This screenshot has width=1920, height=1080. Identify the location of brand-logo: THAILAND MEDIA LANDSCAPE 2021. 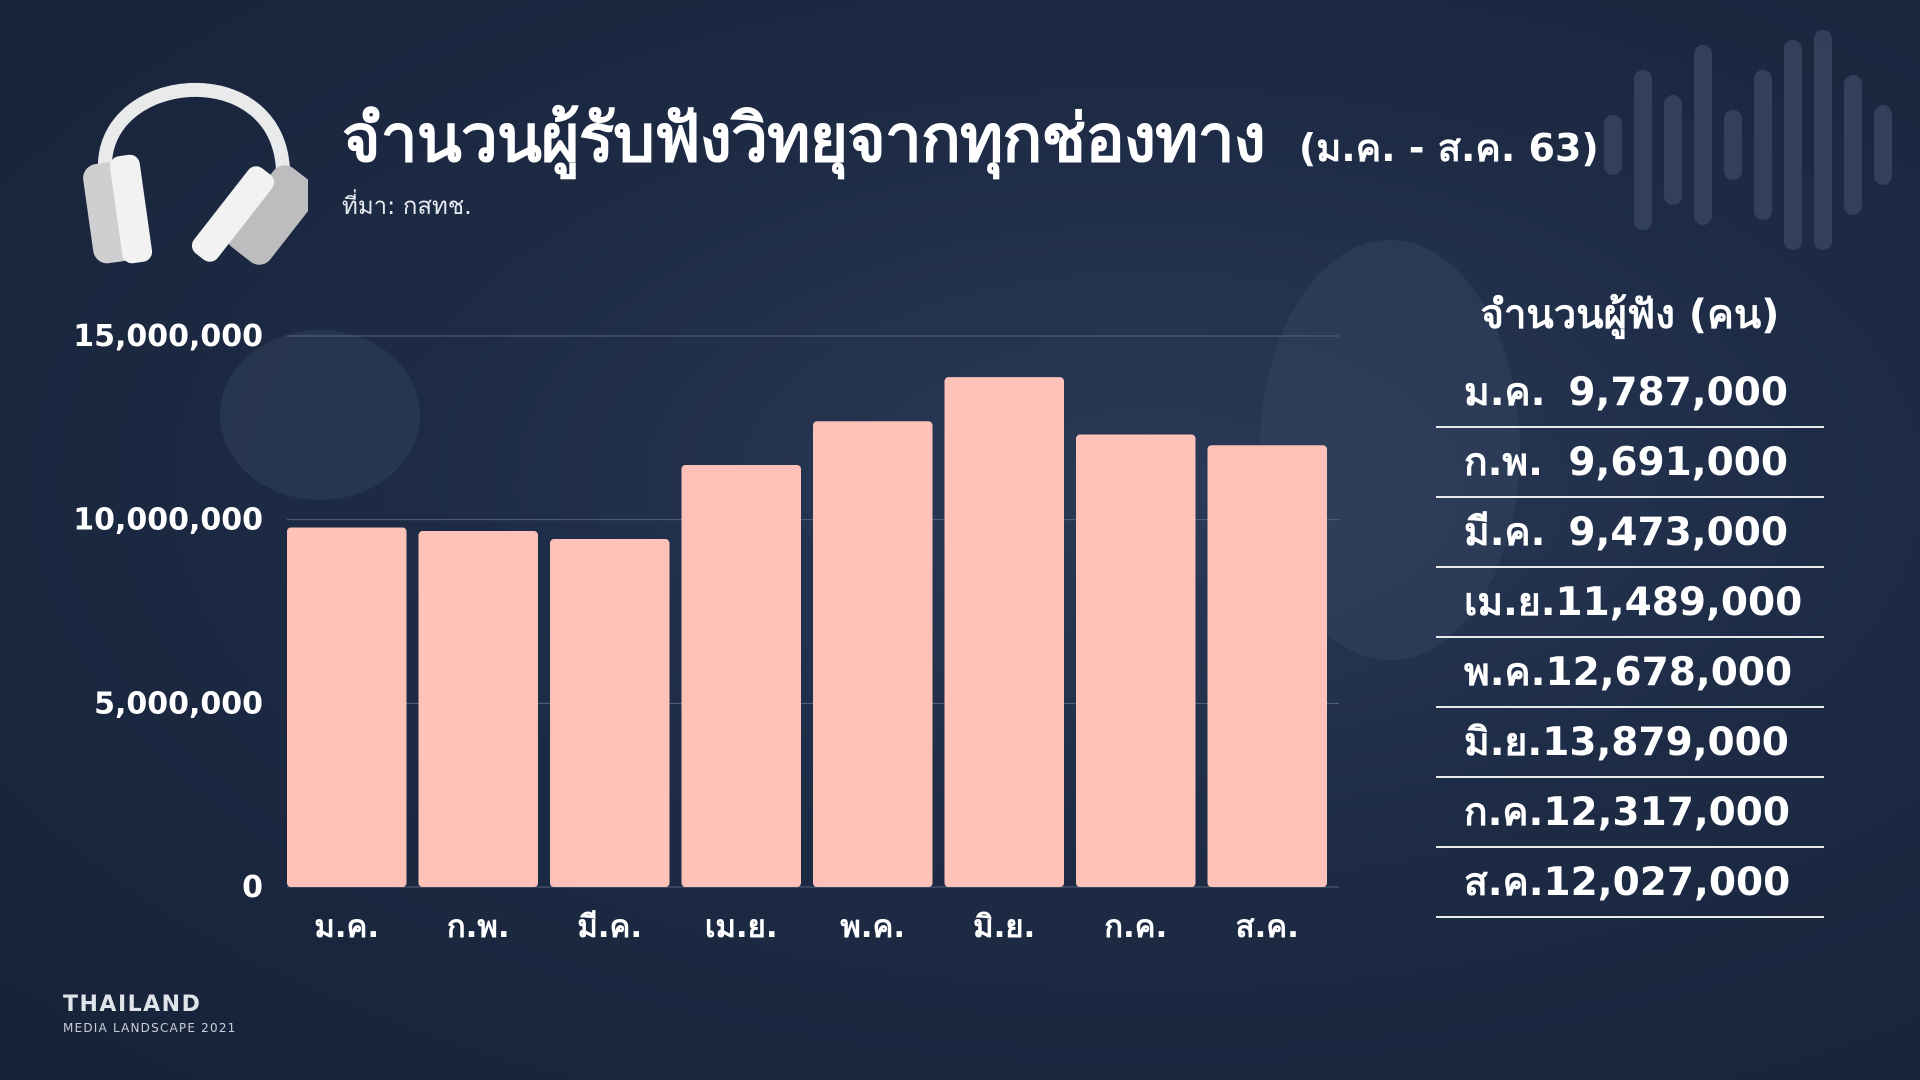
(150, 1013).